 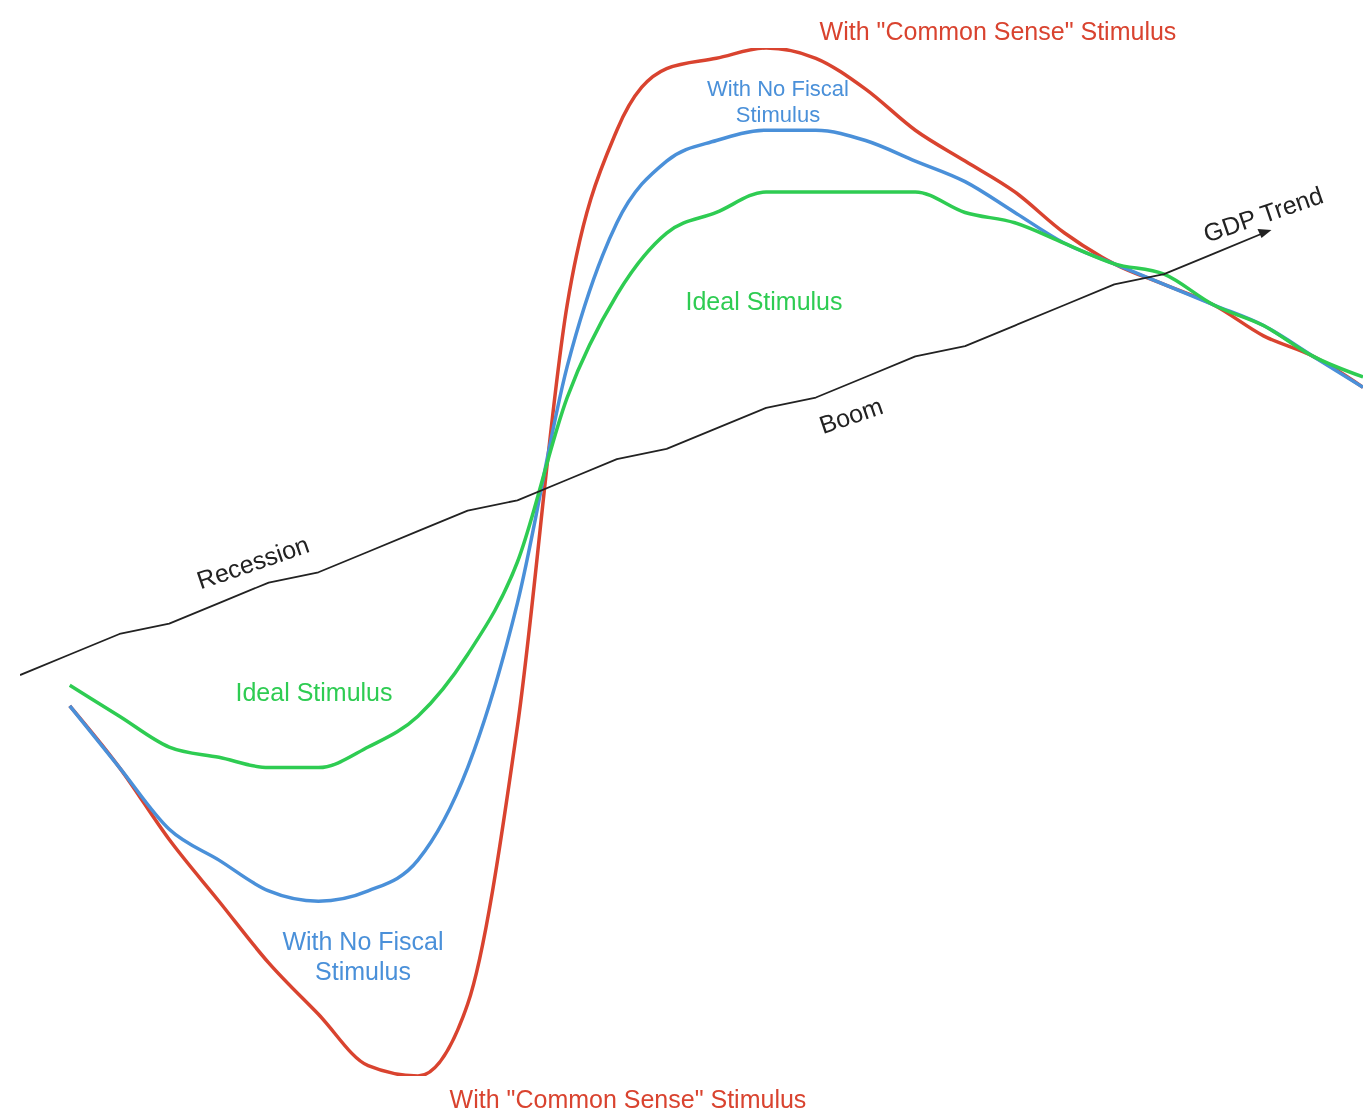 What do you see at coordinates (778, 102) in the screenshot?
I see `series-label: With No Fiscal Stimulus` at bounding box center [778, 102].